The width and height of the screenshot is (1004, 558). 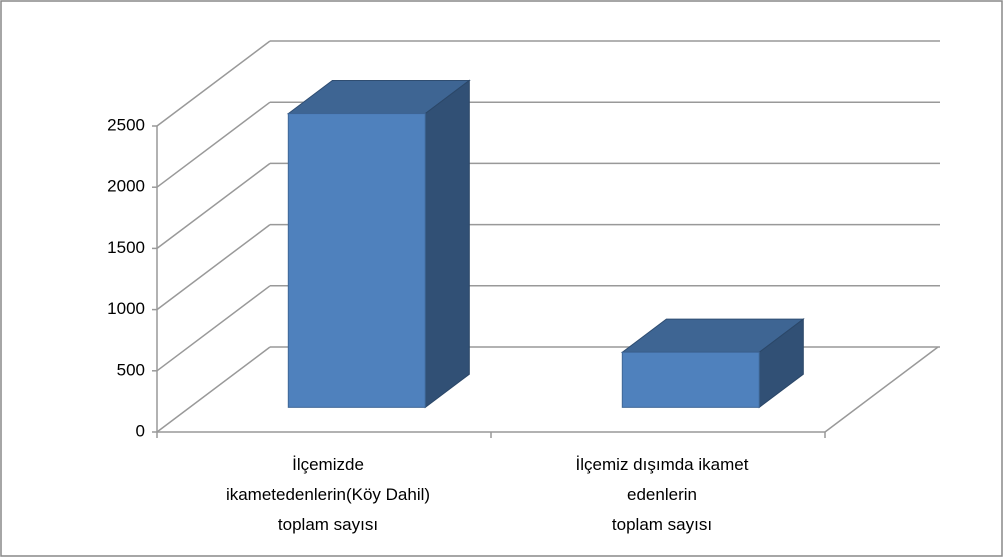 What do you see at coordinates (126, 247) in the screenshot?
I see `y-tick-label: 1500` at bounding box center [126, 247].